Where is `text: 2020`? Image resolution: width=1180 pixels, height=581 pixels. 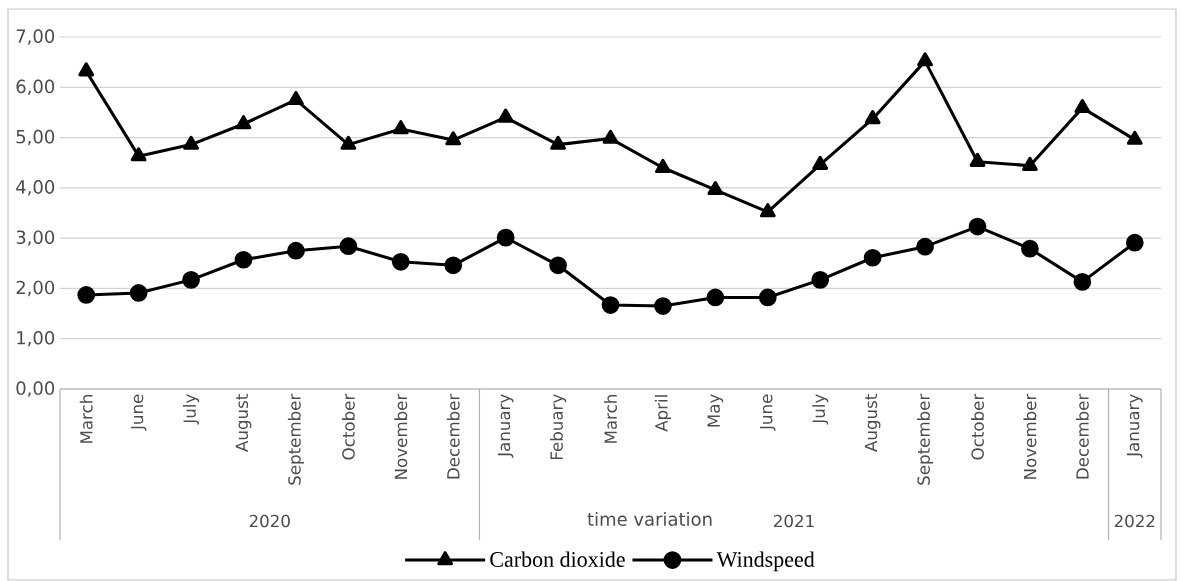
text: 2020 is located at coordinates (269, 521).